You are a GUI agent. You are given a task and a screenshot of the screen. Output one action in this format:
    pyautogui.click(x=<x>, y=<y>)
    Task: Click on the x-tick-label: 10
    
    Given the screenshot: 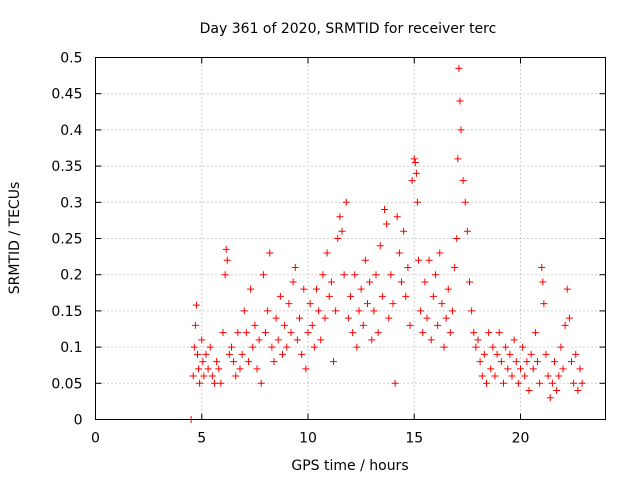 What is the action you would take?
    pyautogui.click(x=308, y=439)
    